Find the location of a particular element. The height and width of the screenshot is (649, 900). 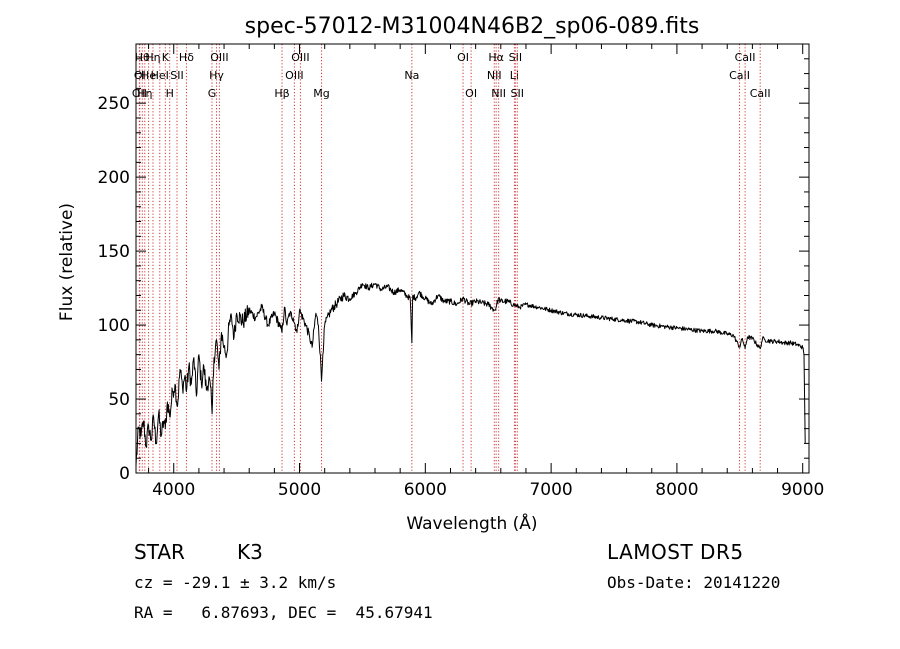

spectral-line-label: He is located at coordinates (148, 75).